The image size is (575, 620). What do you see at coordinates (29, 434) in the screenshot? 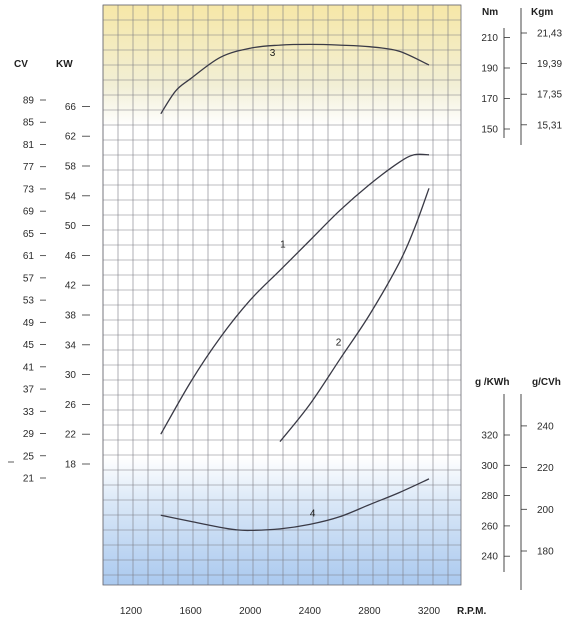
I see `cv-tick-label: 29` at bounding box center [29, 434].